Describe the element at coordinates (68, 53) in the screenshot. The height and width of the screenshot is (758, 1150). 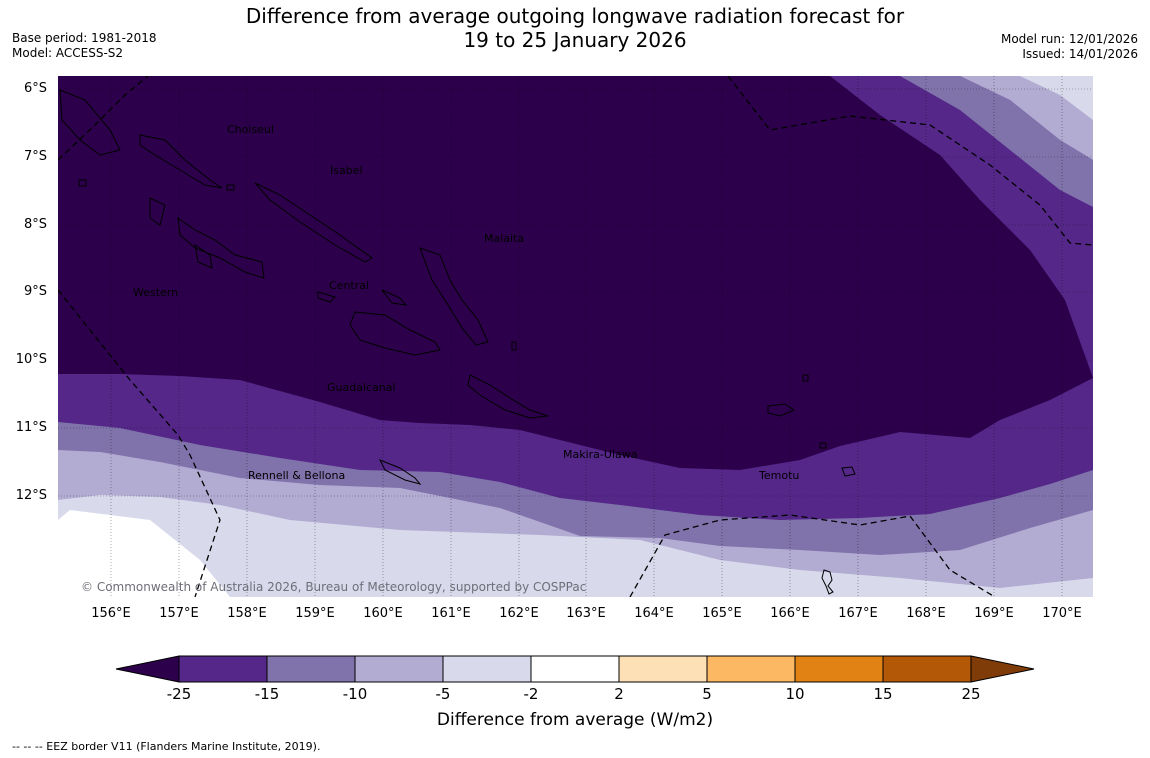
I see `model-name: Model: ACCESS-S2` at that location.